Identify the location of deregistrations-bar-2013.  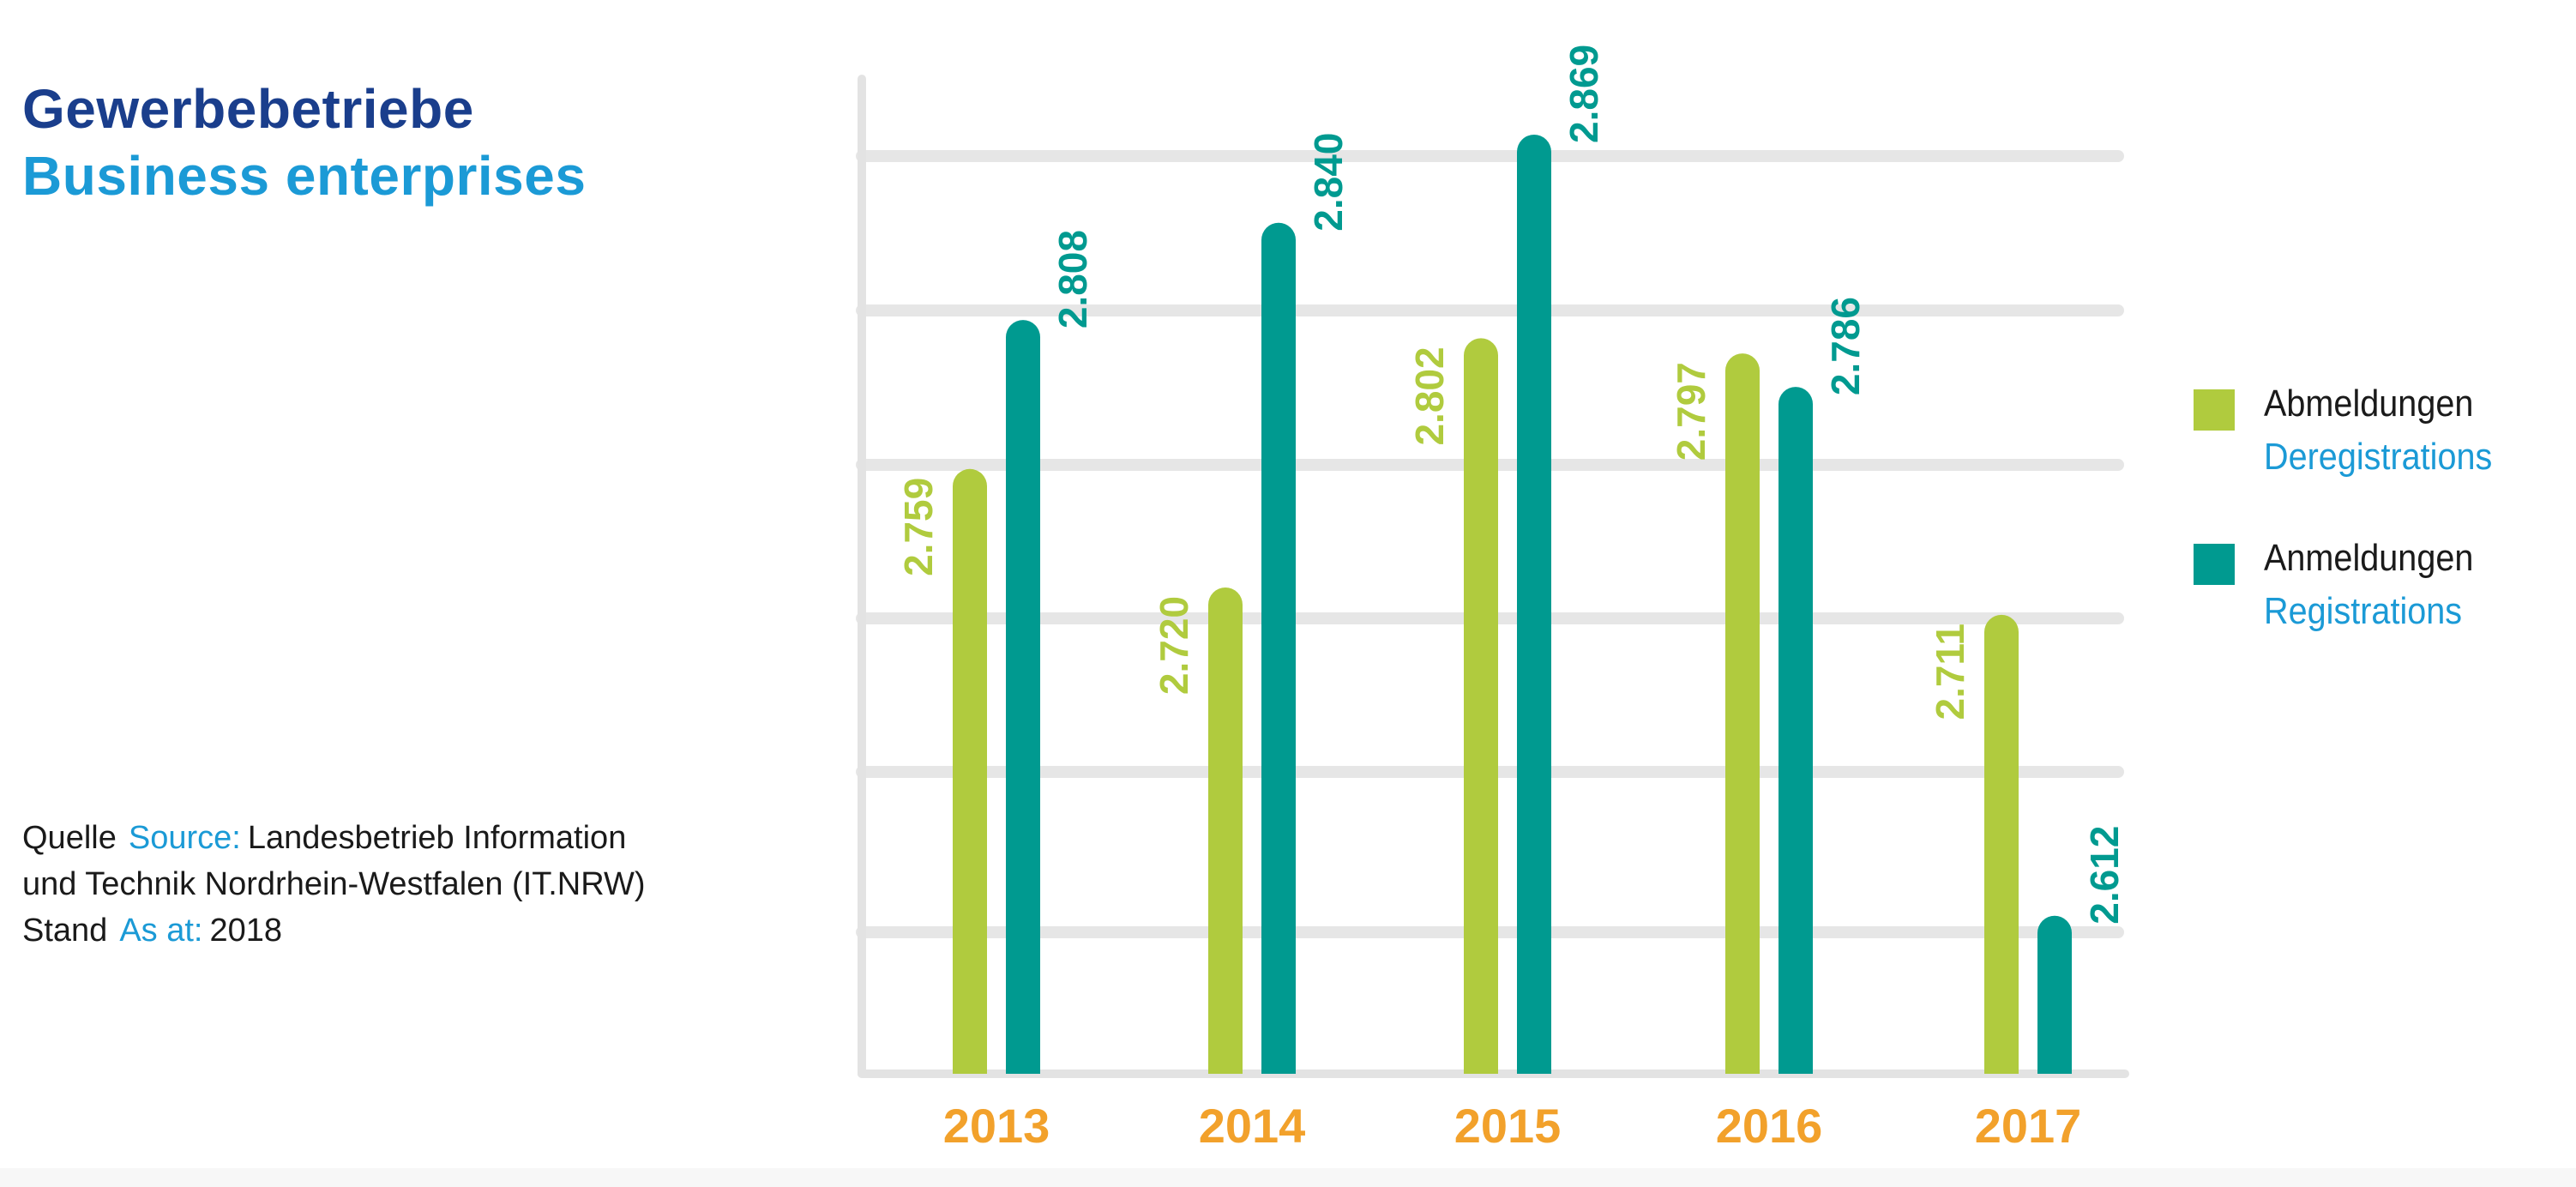
(970, 771).